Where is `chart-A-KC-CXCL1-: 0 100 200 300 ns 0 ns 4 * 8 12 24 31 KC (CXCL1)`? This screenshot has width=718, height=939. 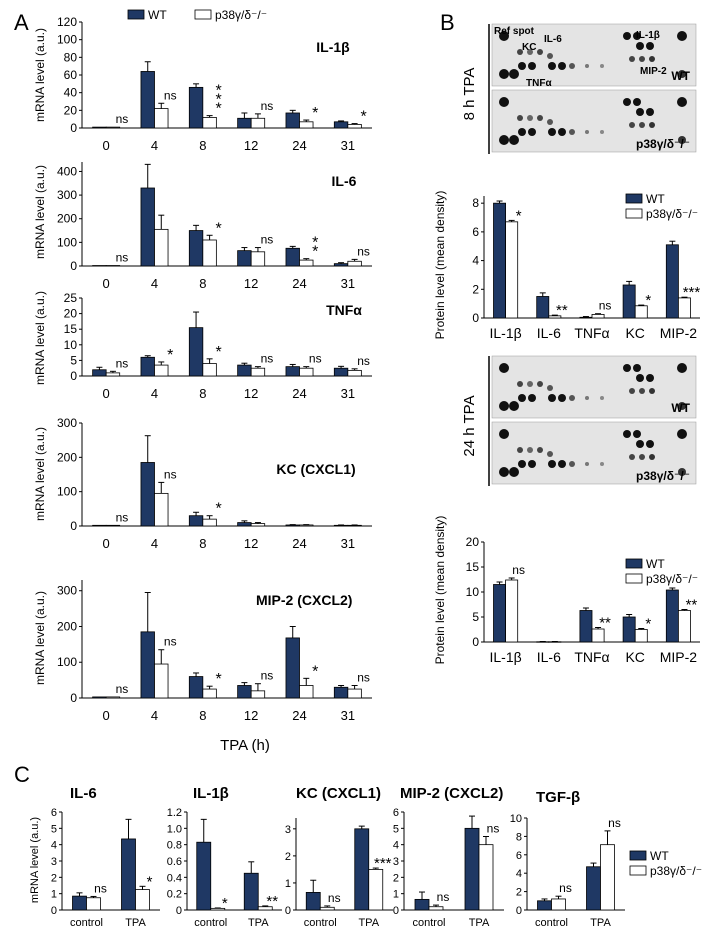 chart-A-KC-CXCL1-: 0 100 200 300 ns 0 ns 4 * 8 12 24 31 KC (CXCL1) is located at coordinates (214, 483).